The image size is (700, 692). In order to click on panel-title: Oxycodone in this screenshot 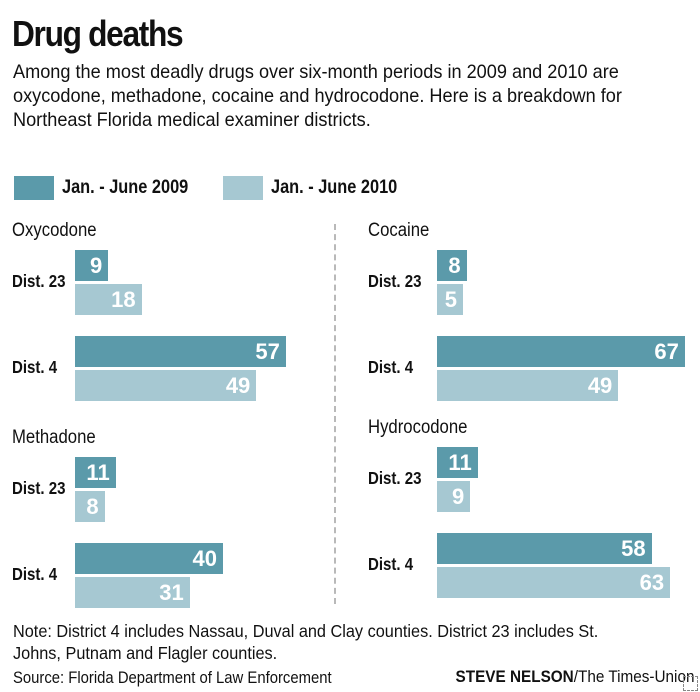, I will do `click(54, 230)`.